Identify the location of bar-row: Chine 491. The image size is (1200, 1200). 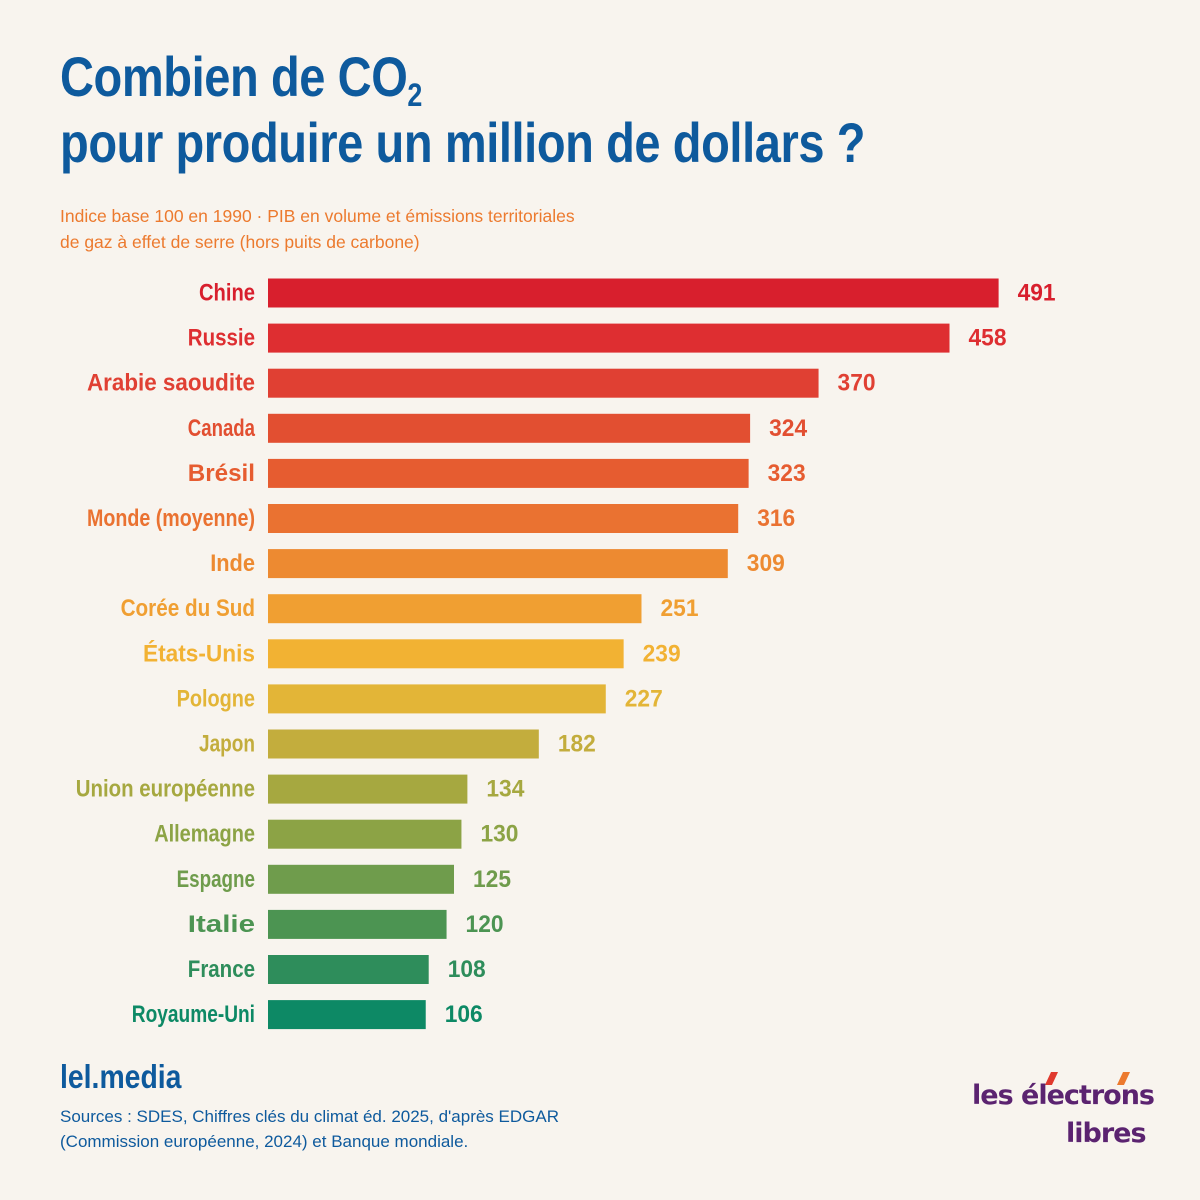
(627, 293).